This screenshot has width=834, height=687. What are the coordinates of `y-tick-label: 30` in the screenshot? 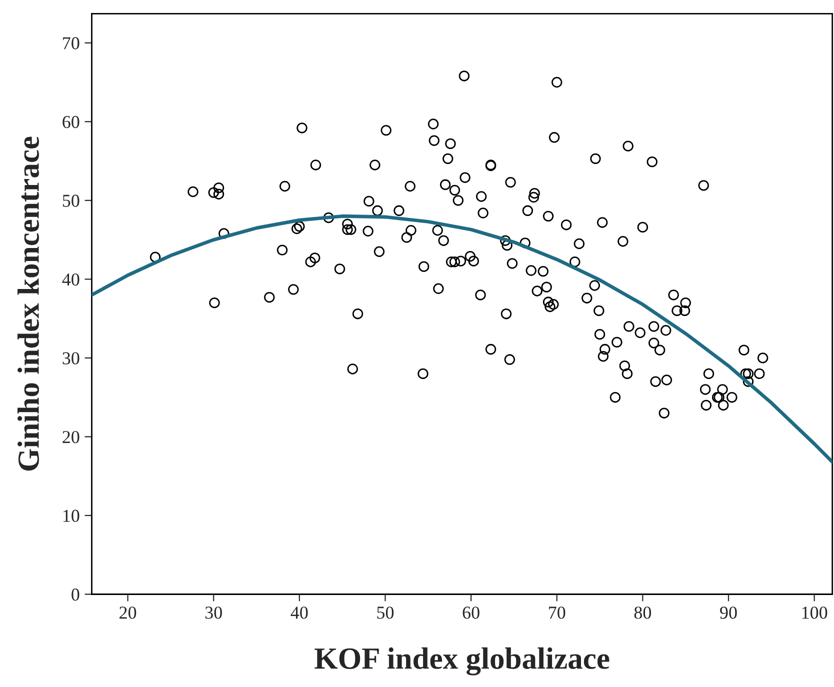 It's located at (71, 358).